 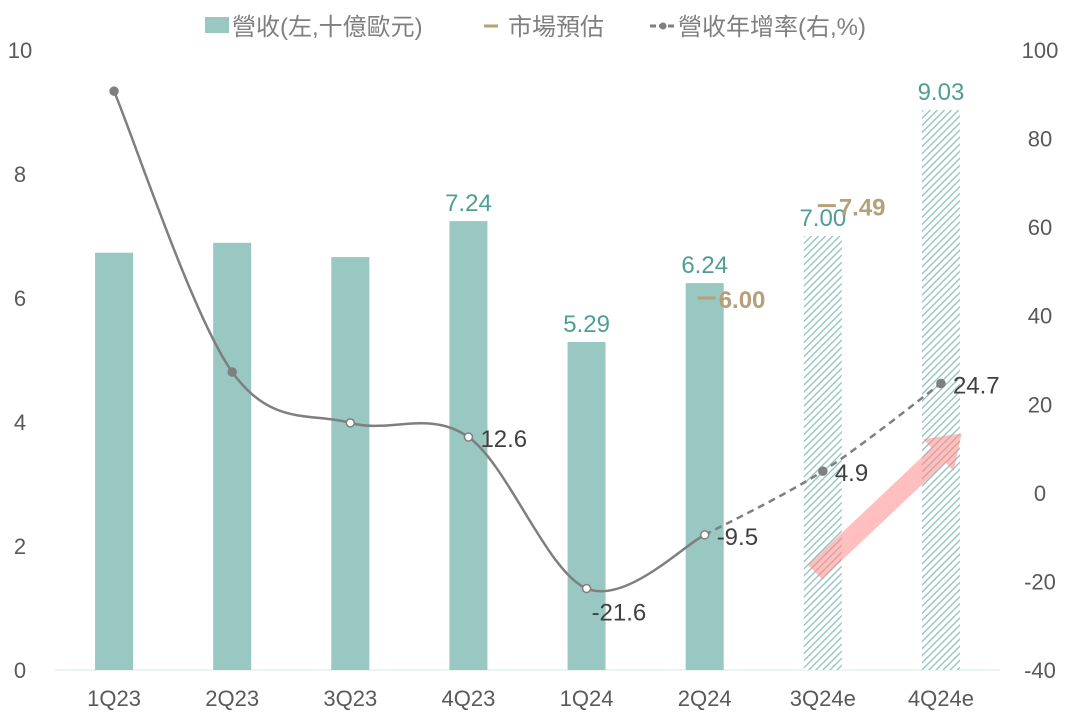 I want to click on x-axis-tick-label: 1Q24, so click(x=587, y=698).